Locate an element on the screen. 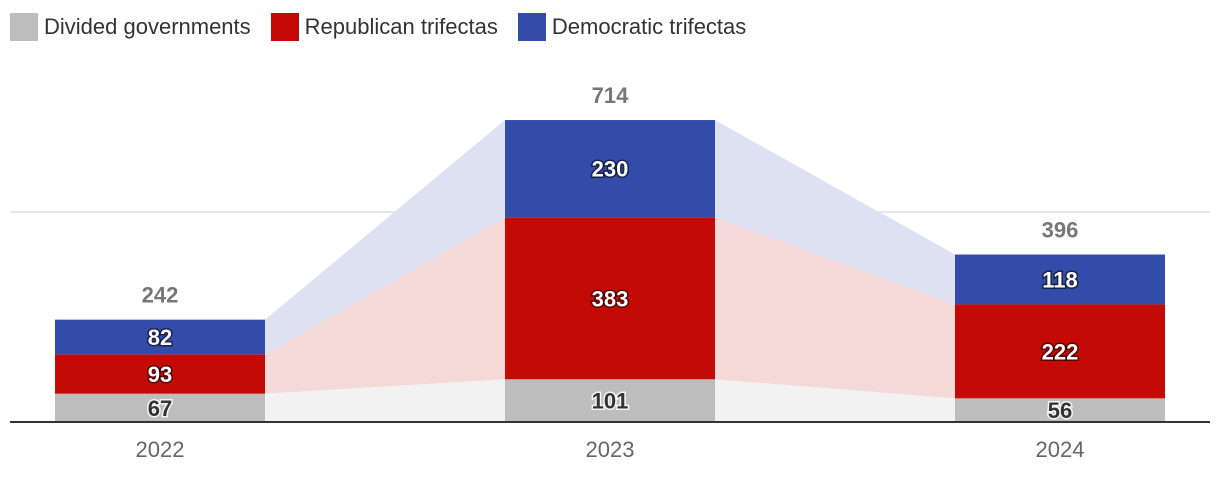 The height and width of the screenshot is (480, 1220). data-label-divided-governments-2022: 67 is located at coordinates (160, 408).